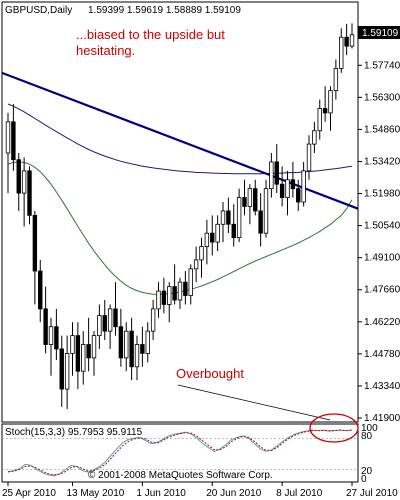 This screenshot has height=500, width=400. What do you see at coordinates (382, 354) in the screenshot?
I see `price-tick-label: 1.44780` at bounding box center [382, 354].